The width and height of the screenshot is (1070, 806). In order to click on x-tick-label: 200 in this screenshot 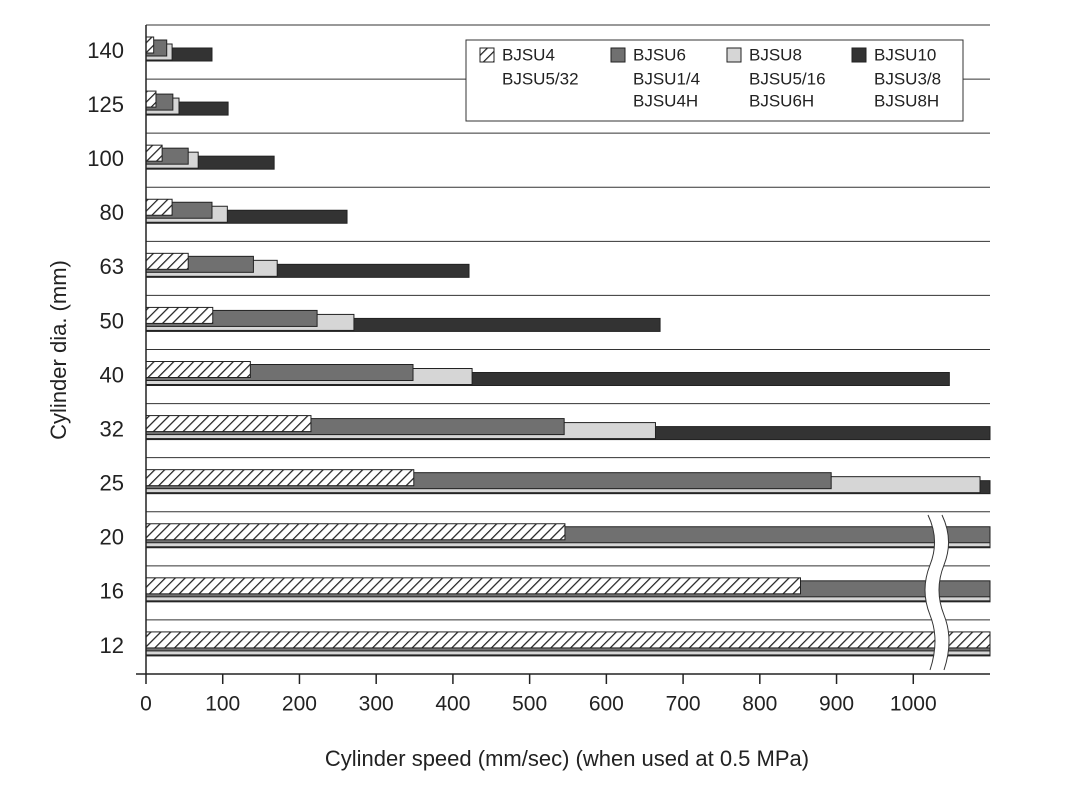, I will do `click(299, 704)`.